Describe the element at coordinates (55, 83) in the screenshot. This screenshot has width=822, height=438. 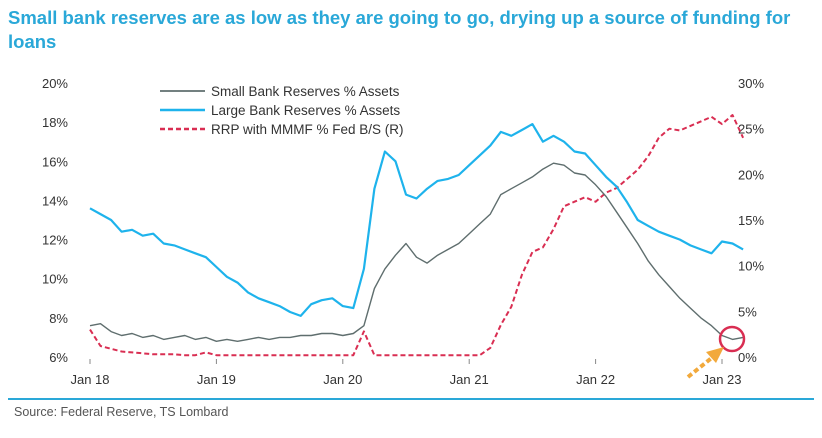
I see `y-left-tick-label: 20%` at that location.